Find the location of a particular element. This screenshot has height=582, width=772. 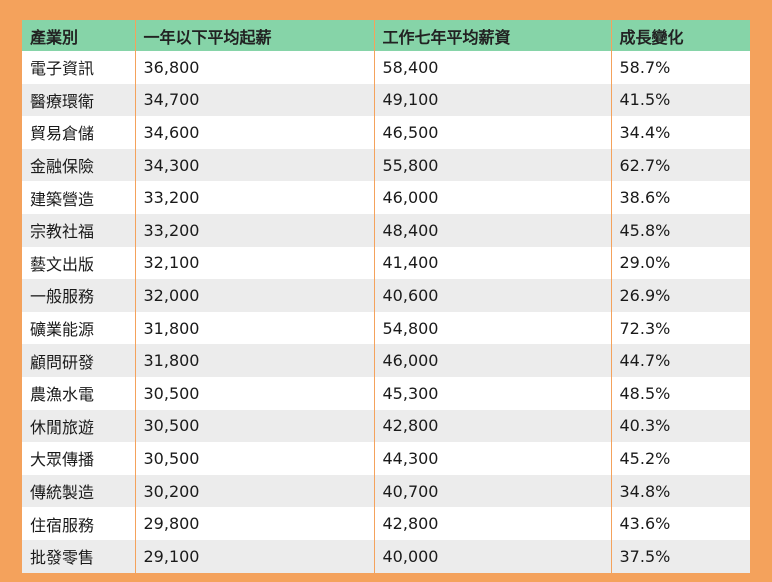

header-row: 產業別 一年以下平均起薪 工作七年平均薪資 成長變化 is located at coordinates (386, 35).